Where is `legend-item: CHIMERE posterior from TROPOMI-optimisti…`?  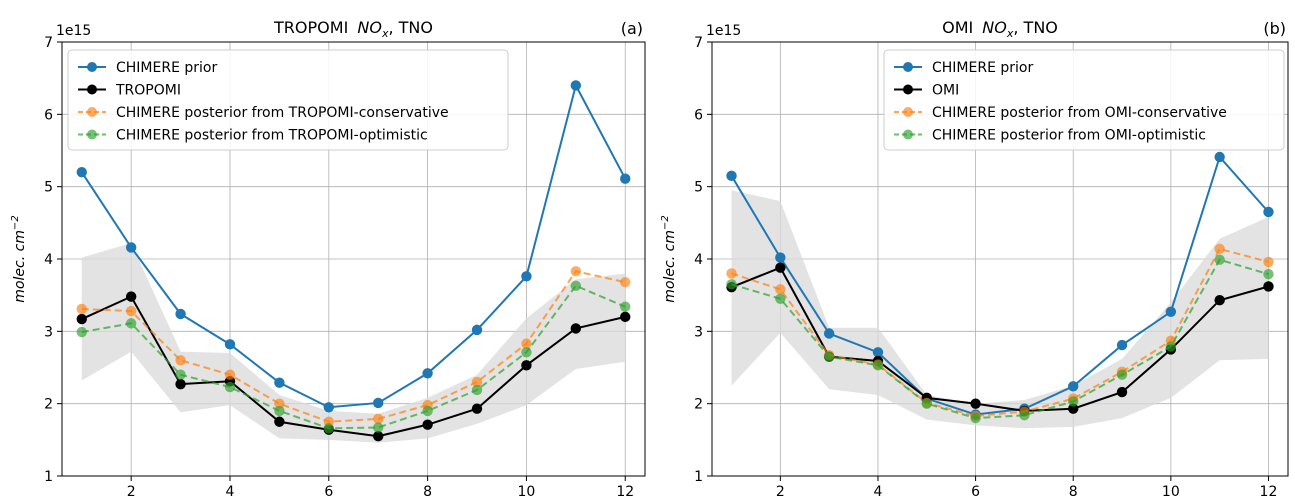 legend-item: CHIMERE posterior from TROPOMI-optimisti… is located at coordinates (253, 136).